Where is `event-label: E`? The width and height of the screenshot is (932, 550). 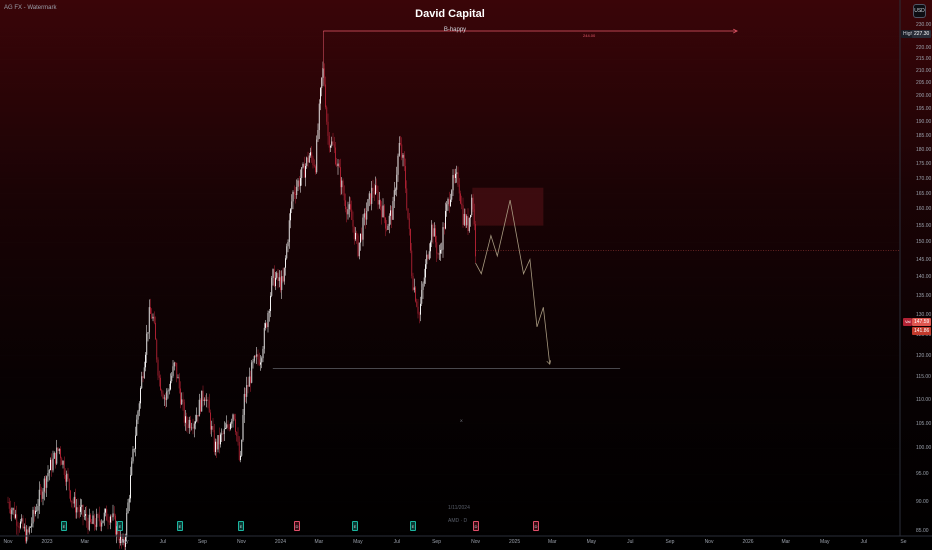
event-label: E is located at coordinates (355, 526).